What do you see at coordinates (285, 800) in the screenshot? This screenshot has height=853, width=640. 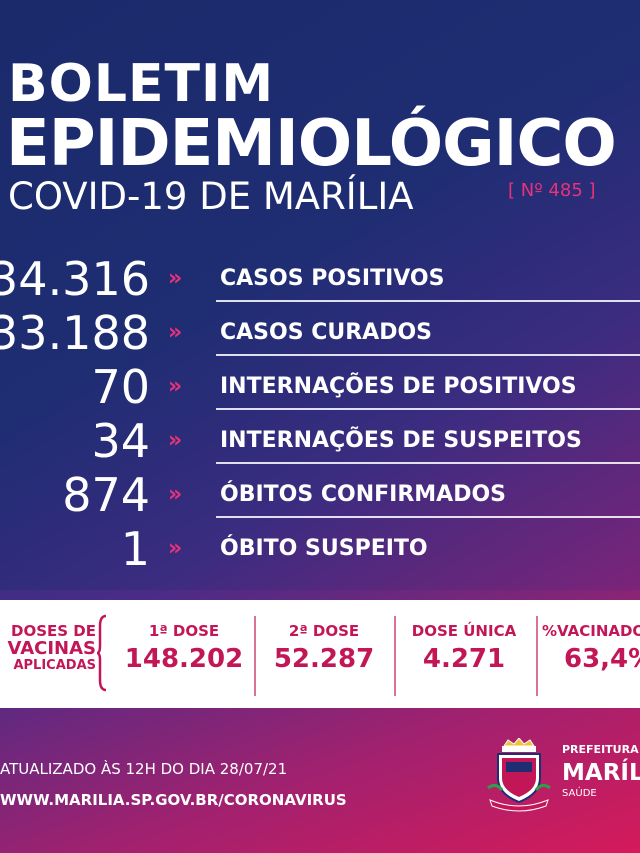 I see `website-path: CORONAVIRUS` at bounding box center [285, 800].